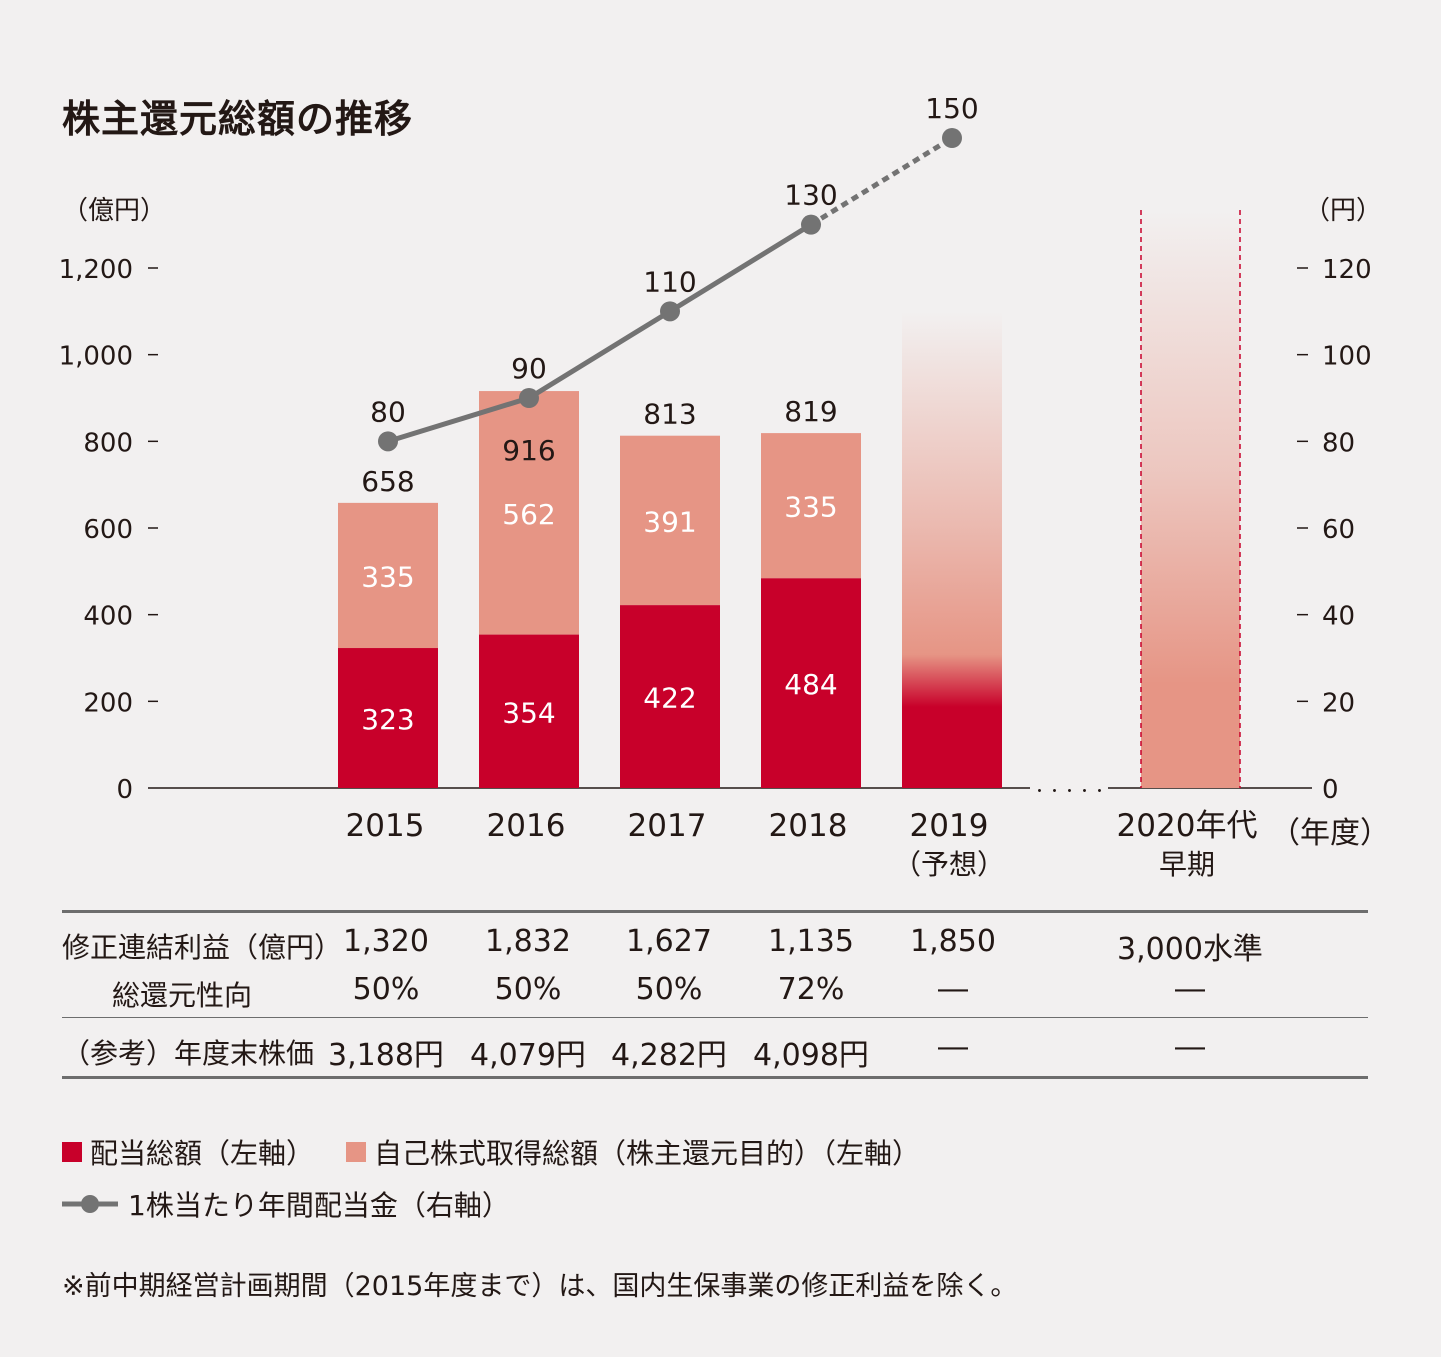 This screenshot has width=1441, height=1357. Describe the element at coordinates (528, 1055) in the screenshot. I see `table-cell: 4,079円` at that location.